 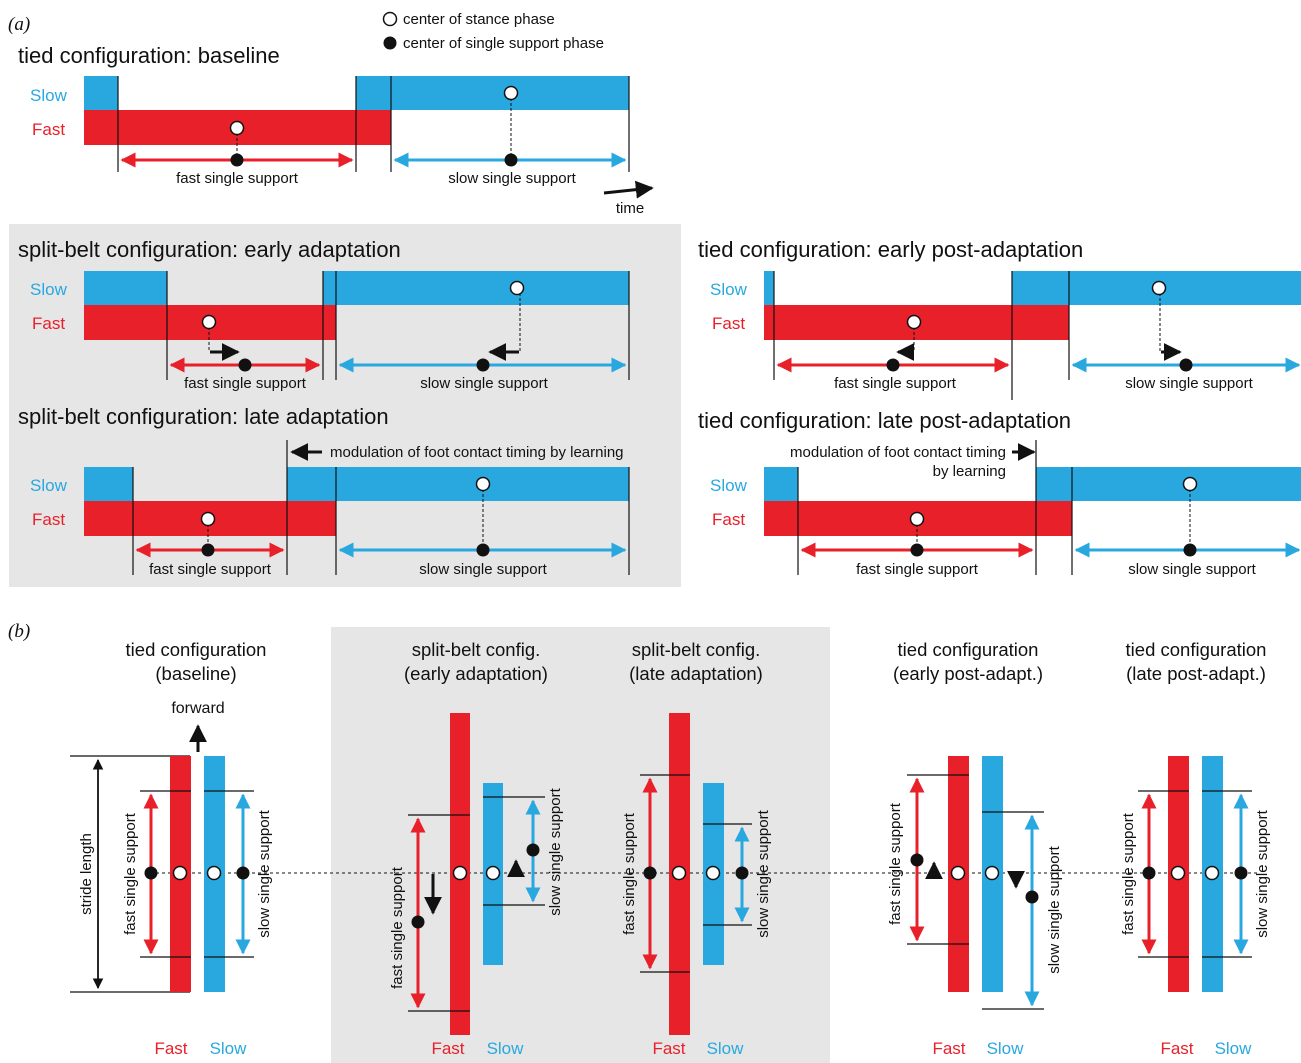 I want to click on modulation-note-line2: by learning, so click(x=969, y=471).